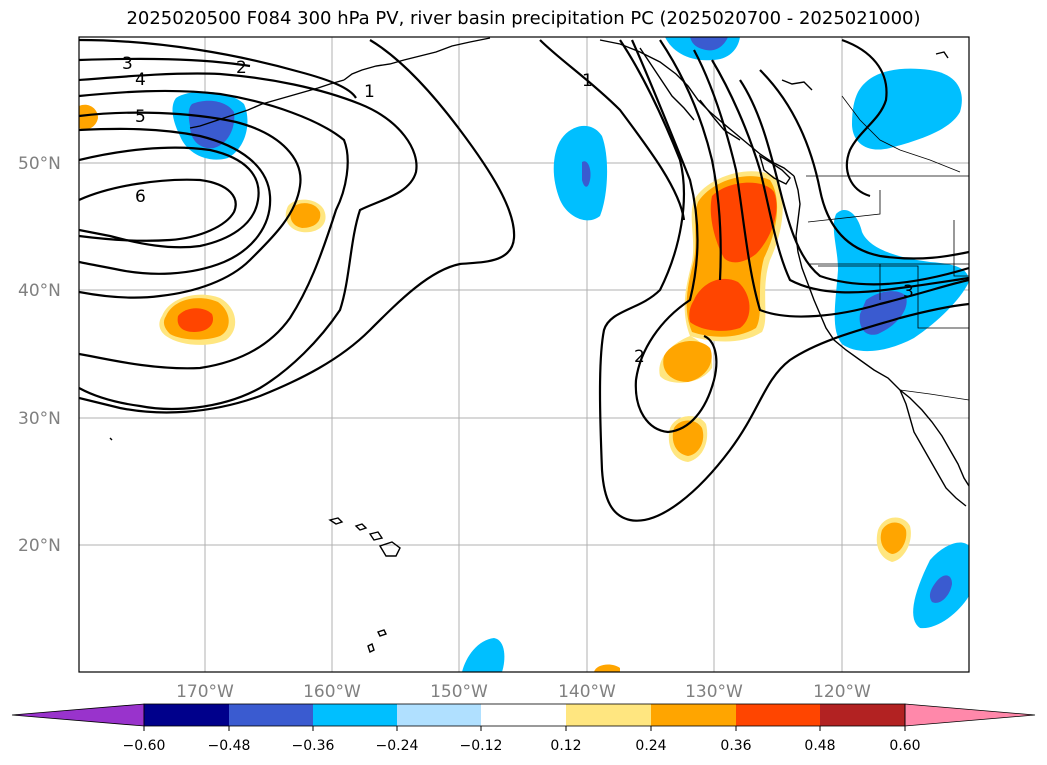  Describe the element at coordinates (140, 117) in the screenshot. I see `contour-label: 5` at that location.